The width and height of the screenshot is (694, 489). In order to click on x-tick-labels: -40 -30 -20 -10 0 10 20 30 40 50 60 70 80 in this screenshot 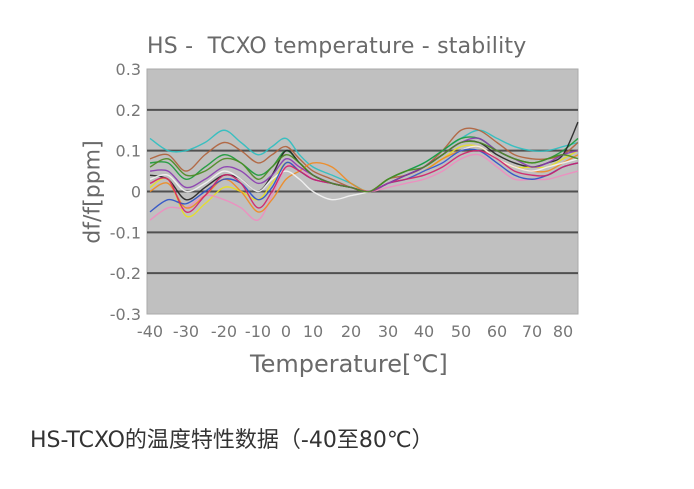, I will do `click(355, 331)`.